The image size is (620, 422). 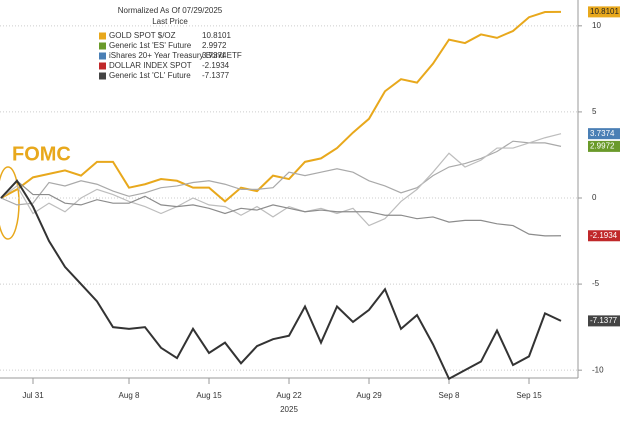 What do you see at coordinates (289, 409) in the screenshot?
I see `year-label: 2025` at bounding box center [289, 409].